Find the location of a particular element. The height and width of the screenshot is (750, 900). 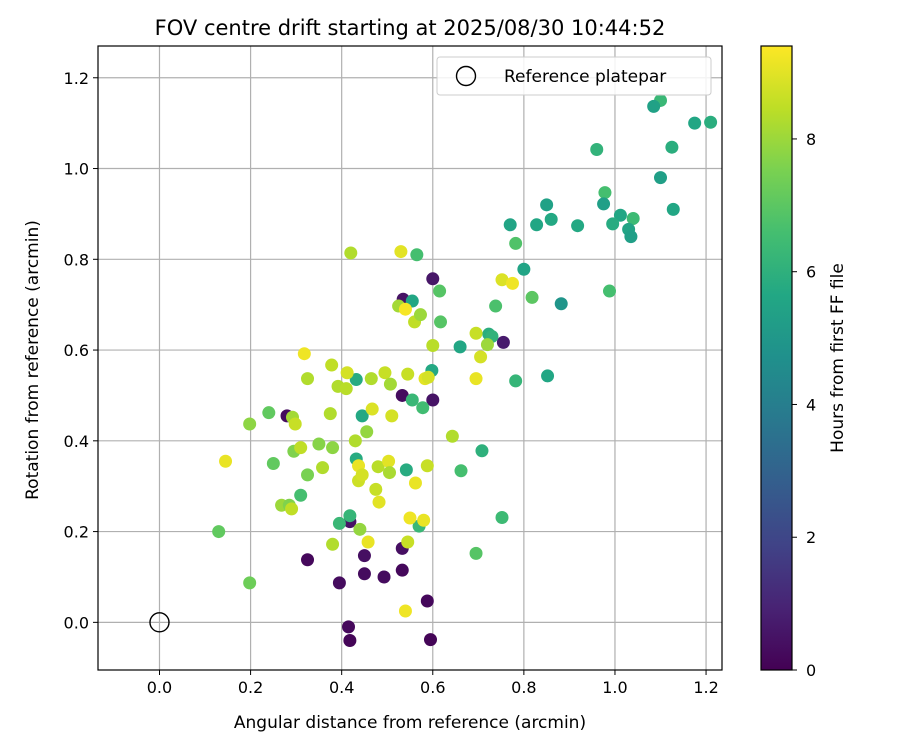

legend-box is located at coordinates (574, 76).